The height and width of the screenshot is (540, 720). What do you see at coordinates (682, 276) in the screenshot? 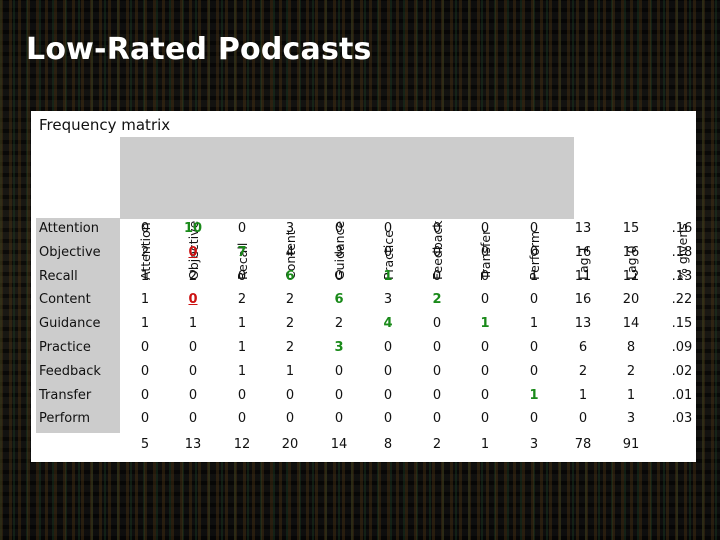
I see `matrix-cell: .13` at bounding box center [682, 276].